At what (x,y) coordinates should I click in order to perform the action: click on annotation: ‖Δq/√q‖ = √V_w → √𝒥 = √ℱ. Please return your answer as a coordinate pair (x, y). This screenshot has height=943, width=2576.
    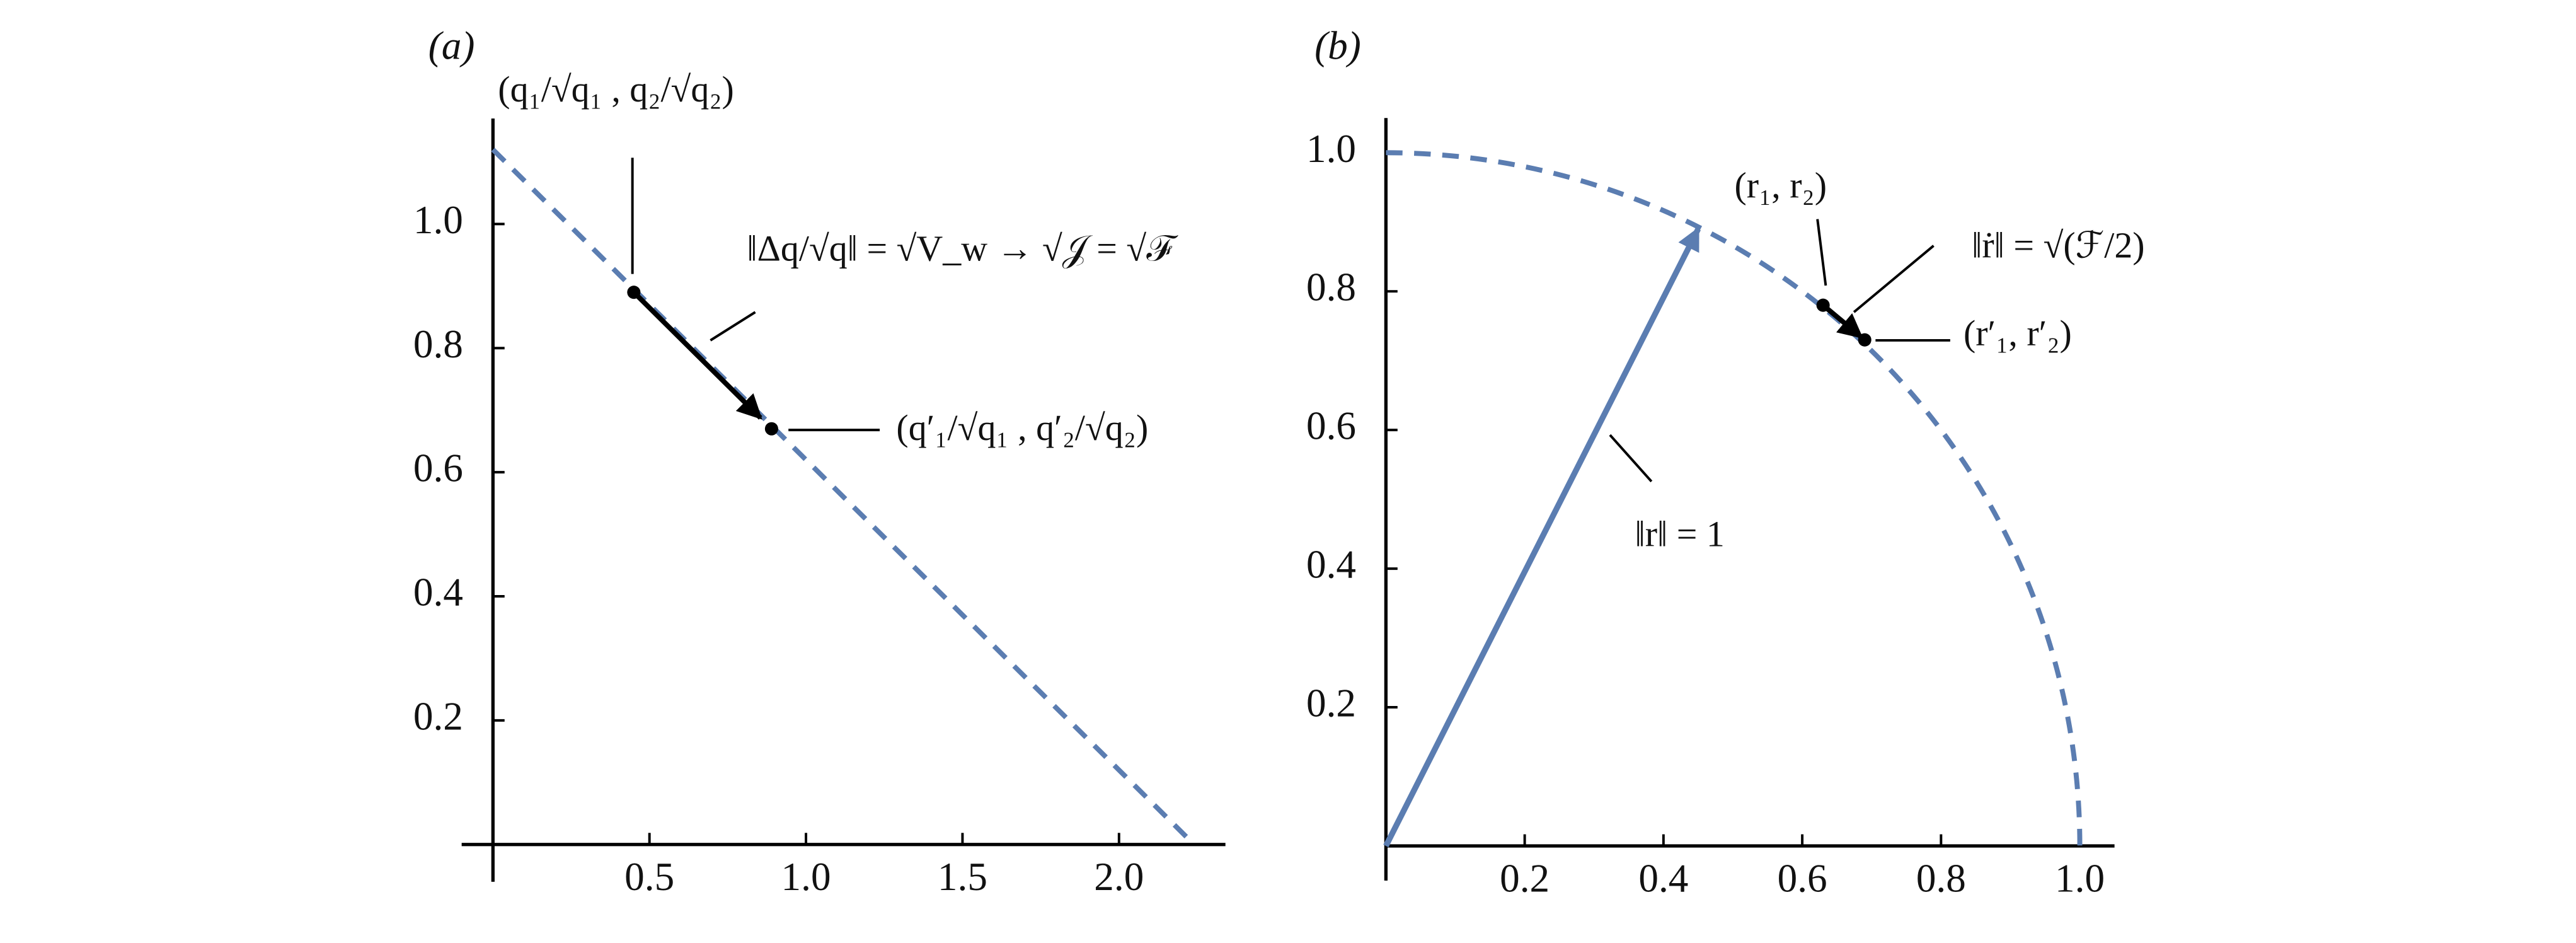
    Looking at the image, I should click on (962, 248).